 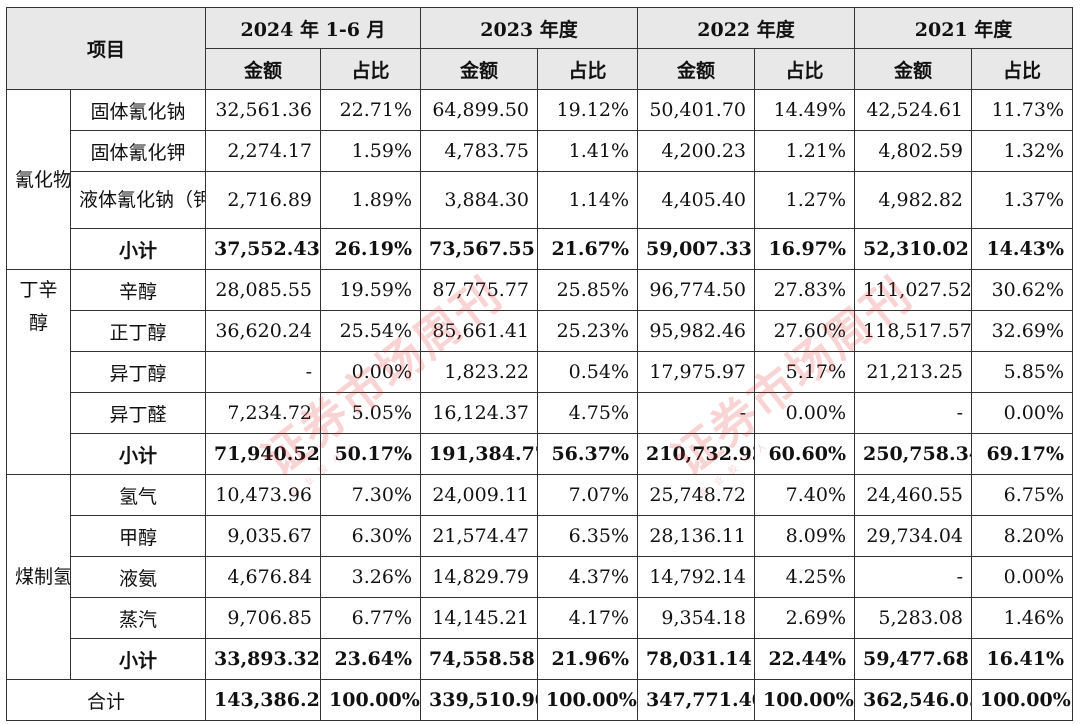 What do you see at coordinates (371, 200) in the screenshot?
I see `ratio-cell: 1.89%` at bounding box center [371, 200].